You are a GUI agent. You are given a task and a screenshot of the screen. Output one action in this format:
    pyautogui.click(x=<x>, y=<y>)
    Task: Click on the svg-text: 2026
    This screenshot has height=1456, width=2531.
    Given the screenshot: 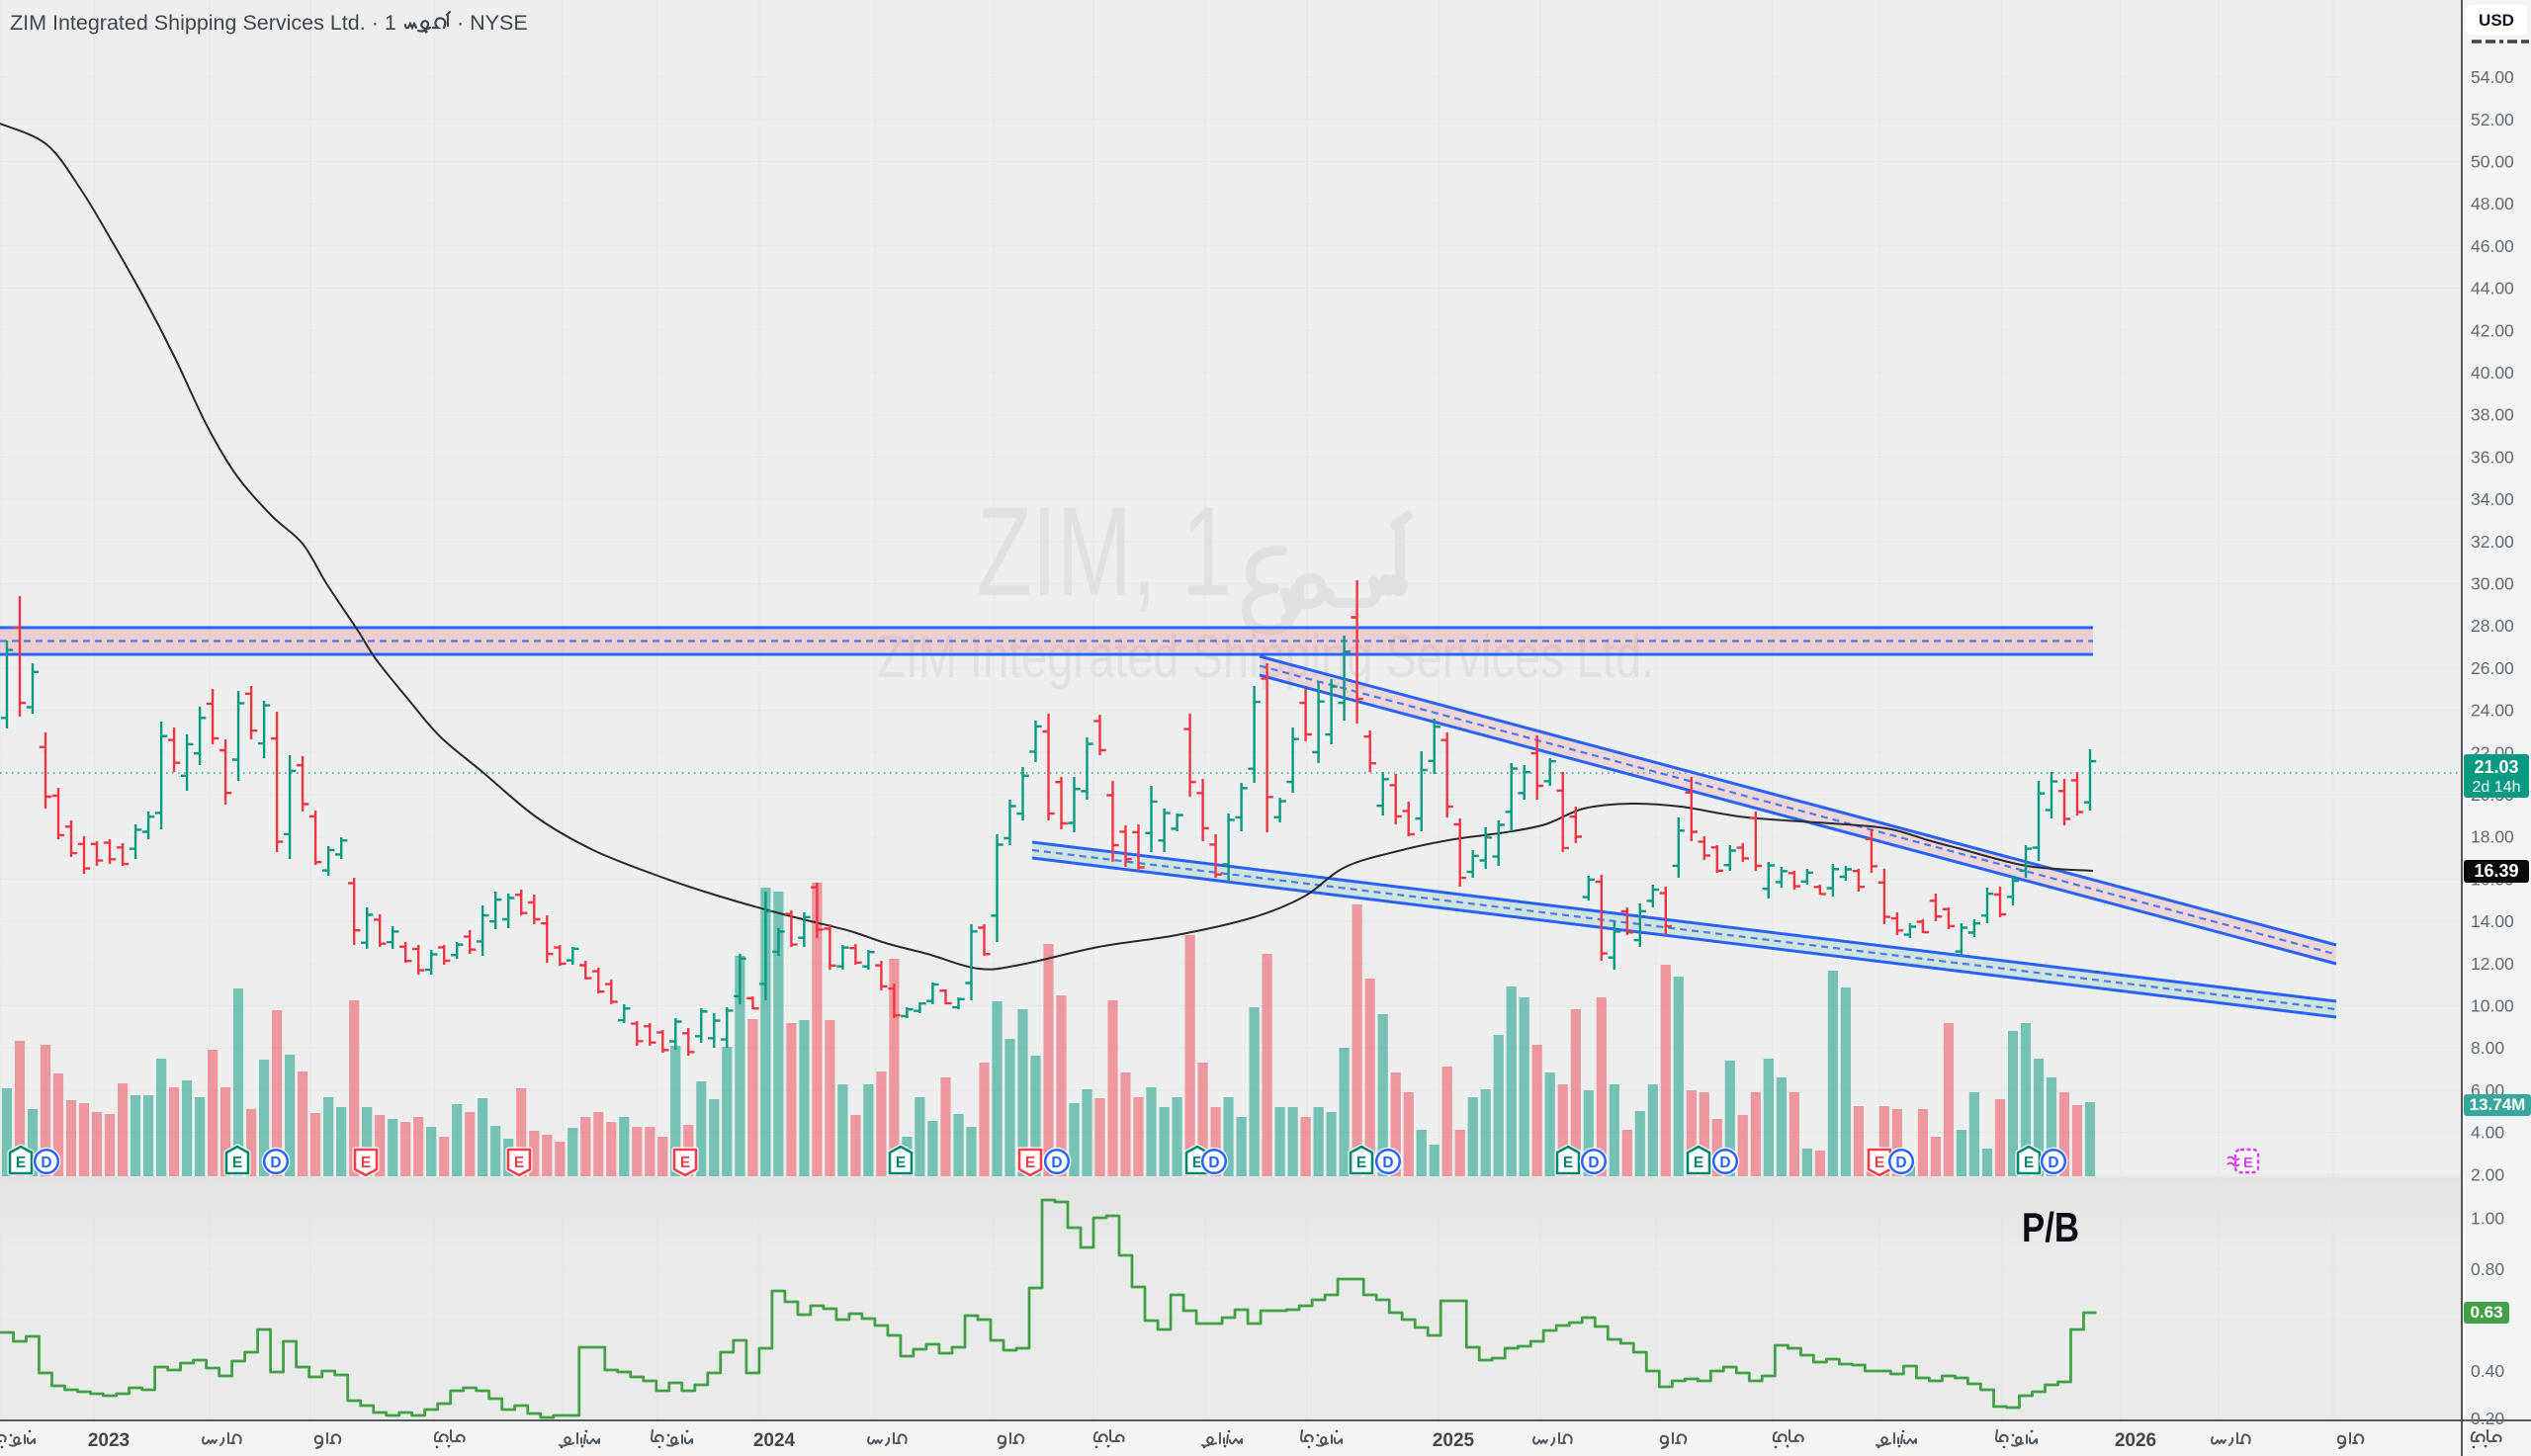 What is the action you would take?
    pyautogui.click(x=2135, y=1440)
    